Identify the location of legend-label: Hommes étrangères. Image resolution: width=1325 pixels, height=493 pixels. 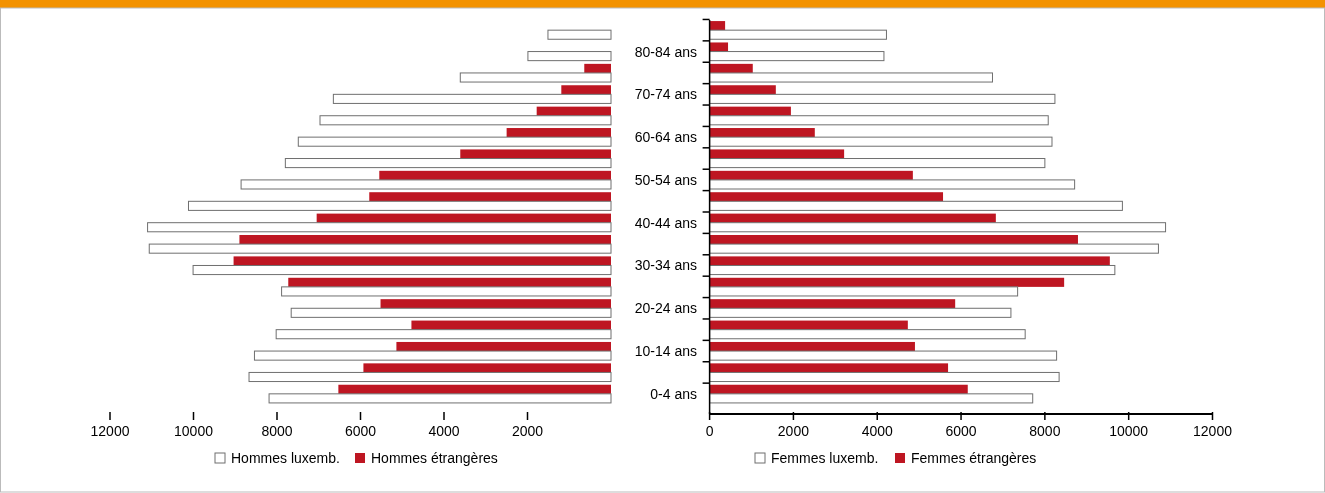
(434, 458).